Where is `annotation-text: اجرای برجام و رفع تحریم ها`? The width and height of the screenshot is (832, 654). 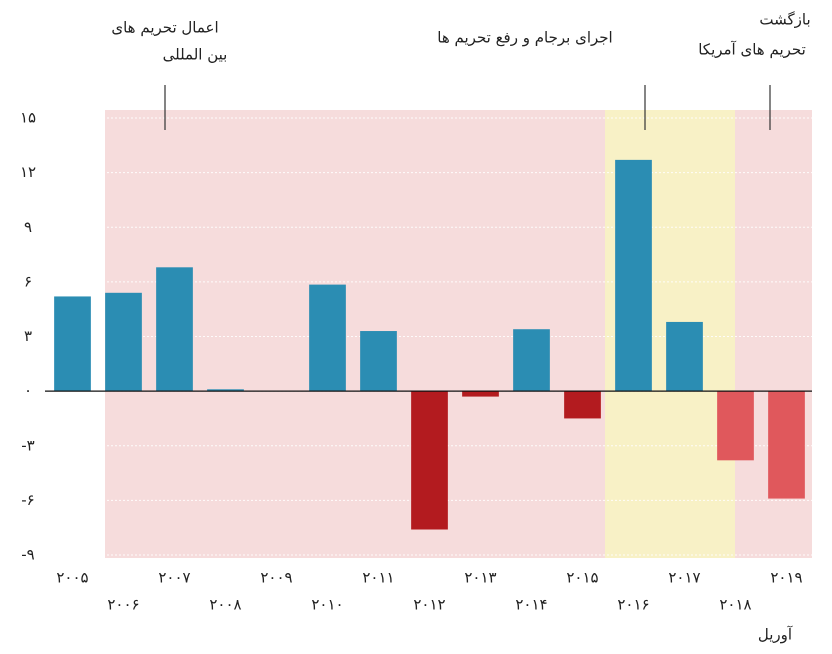 annotation-text: اجرای برجام و رفع تحریم ها is located at coordinates (524, 38).